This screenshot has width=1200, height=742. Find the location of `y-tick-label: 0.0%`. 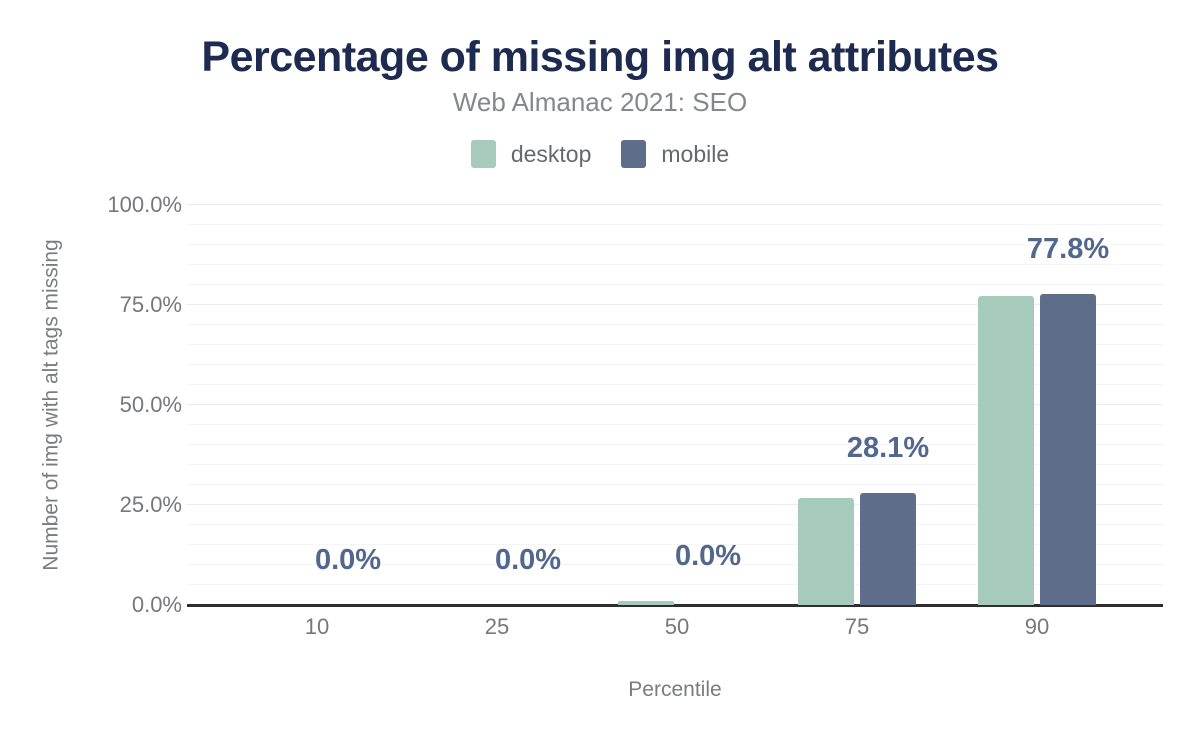

y-tick-label: 0.0% is located at coordinates (156, 604).